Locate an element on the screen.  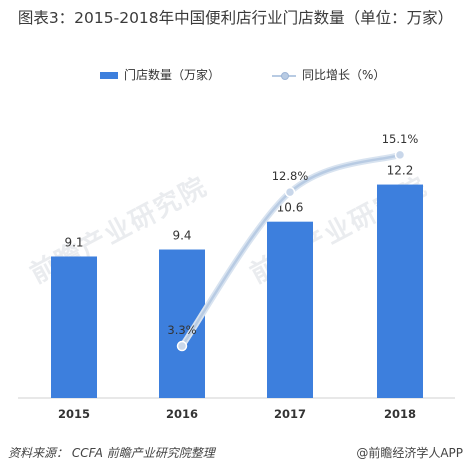
legend-bar-label: 门店数量（万家） is located at coordinates (172, 75).